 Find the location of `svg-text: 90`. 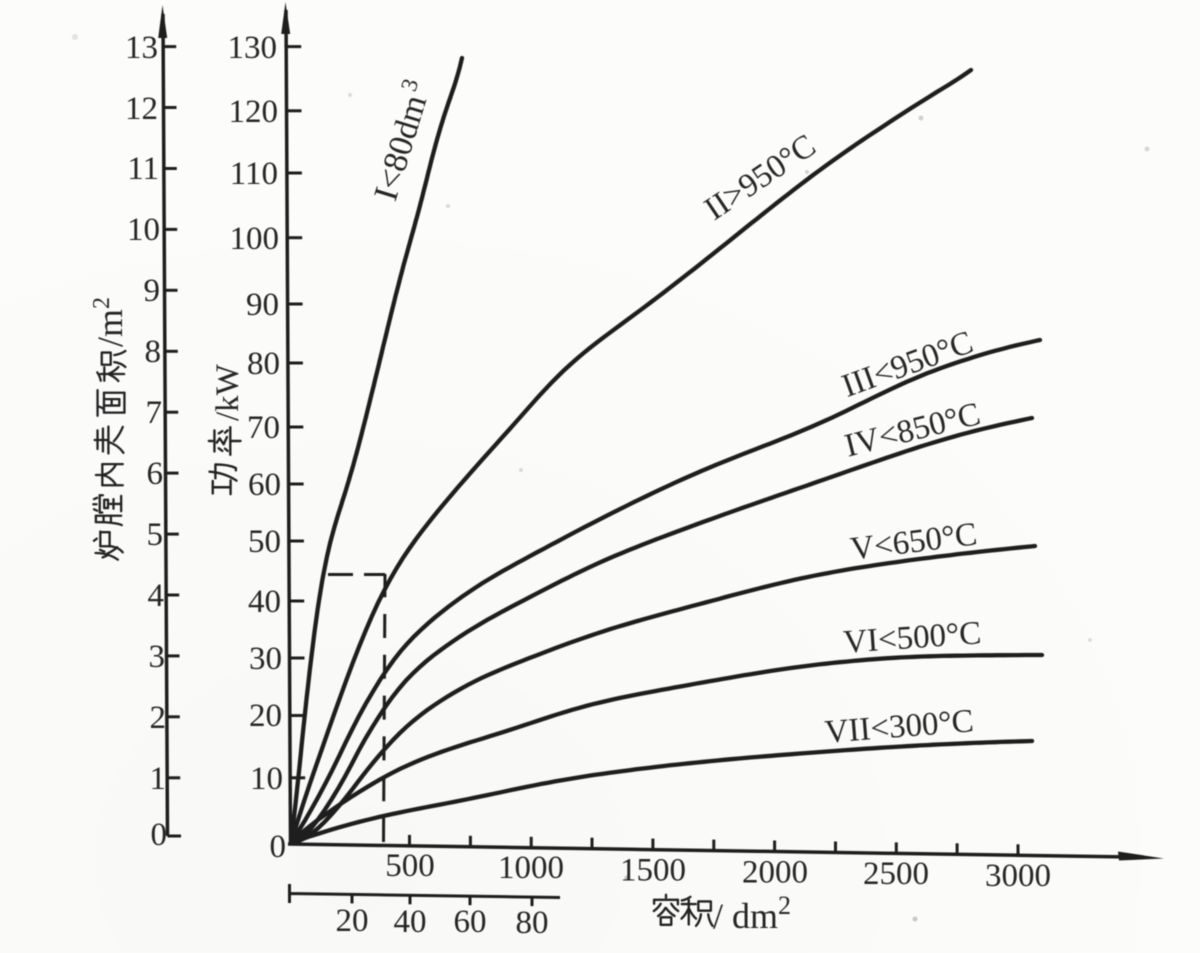

svg-text: 90 is located at coordinates (262, 305).